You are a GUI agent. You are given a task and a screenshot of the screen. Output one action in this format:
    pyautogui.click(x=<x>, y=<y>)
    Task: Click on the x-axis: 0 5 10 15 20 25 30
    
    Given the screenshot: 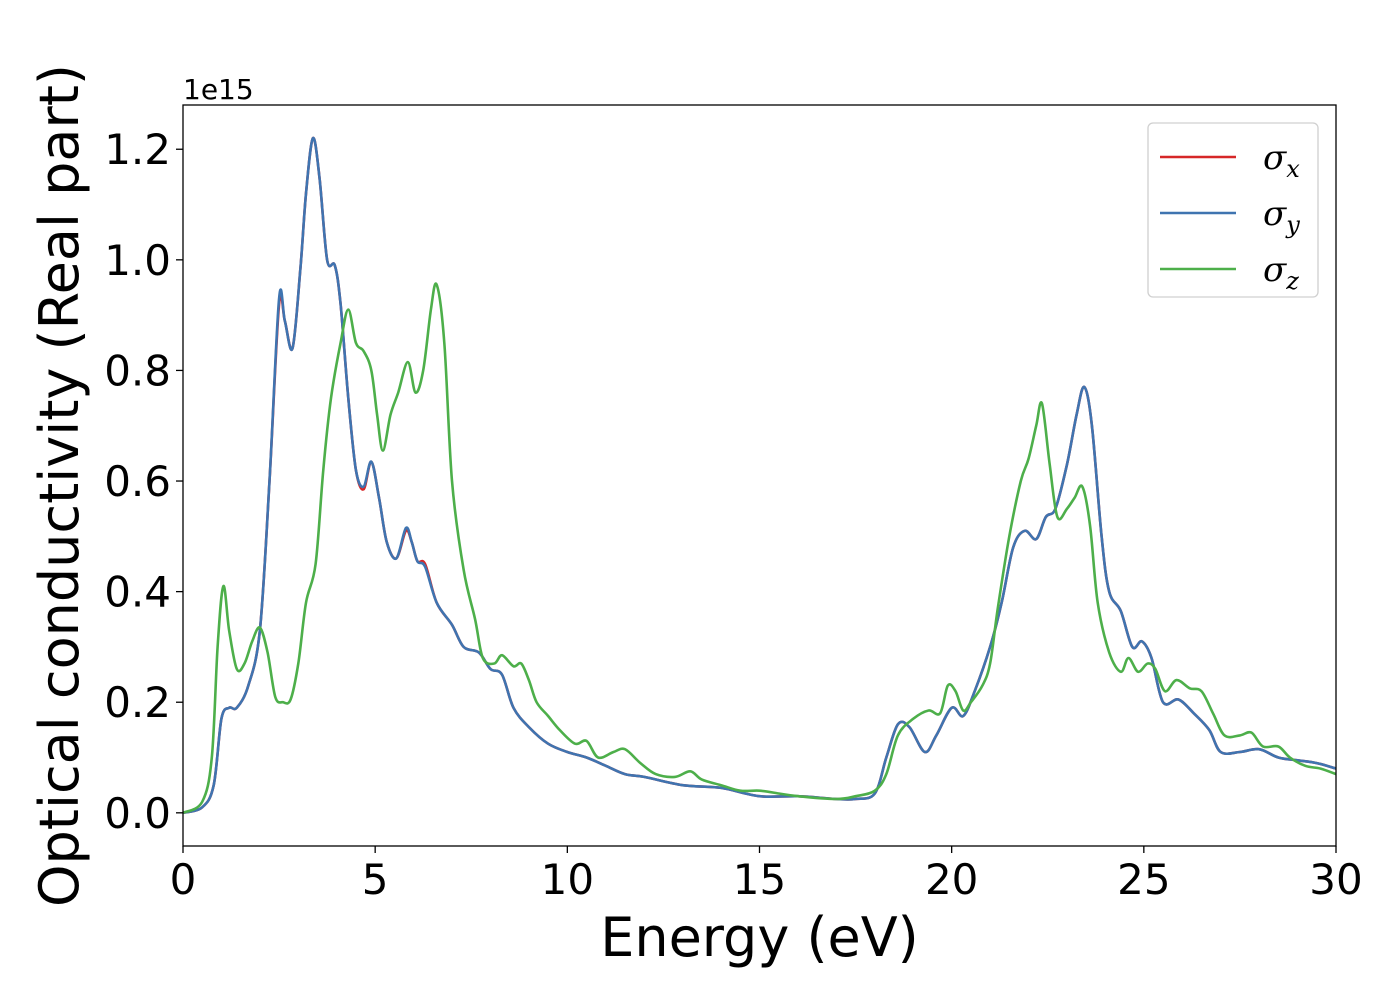 What is the action you would take?
    pyautogui.click(x=766, y=875)
    